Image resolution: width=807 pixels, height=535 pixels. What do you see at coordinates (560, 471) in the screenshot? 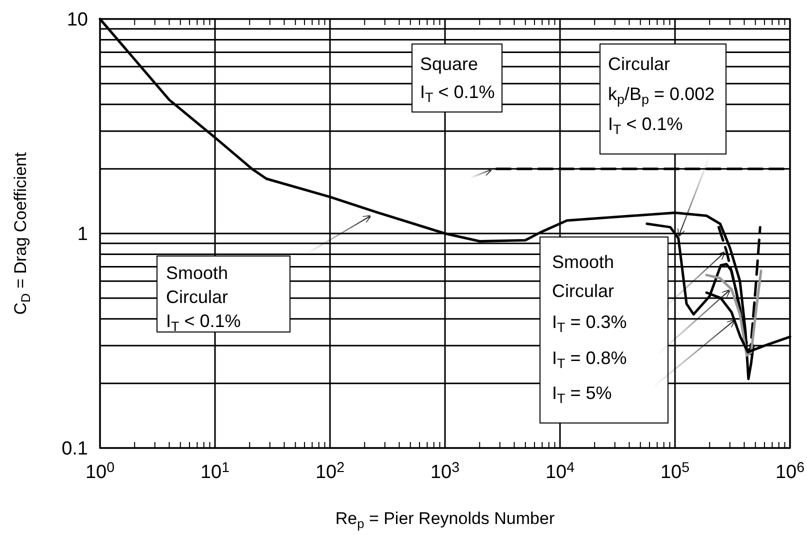
I see `x-tick-label: 10$^{4}$` at bounding box center [560, 471].